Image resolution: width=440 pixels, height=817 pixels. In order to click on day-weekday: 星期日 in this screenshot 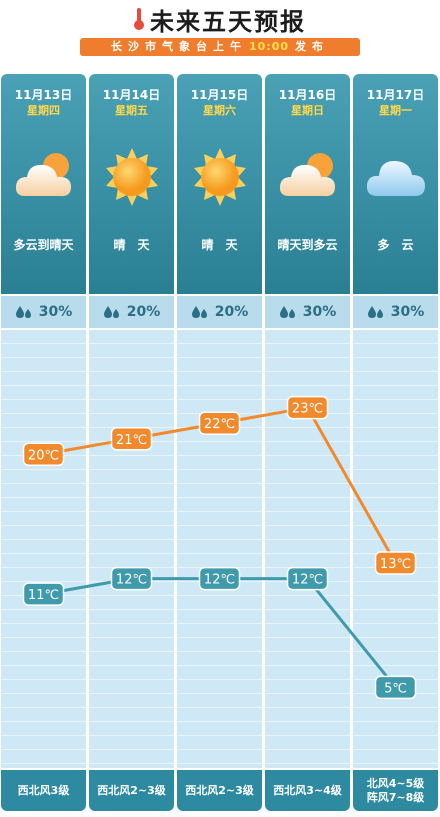, I will do `click(307, 110)`.